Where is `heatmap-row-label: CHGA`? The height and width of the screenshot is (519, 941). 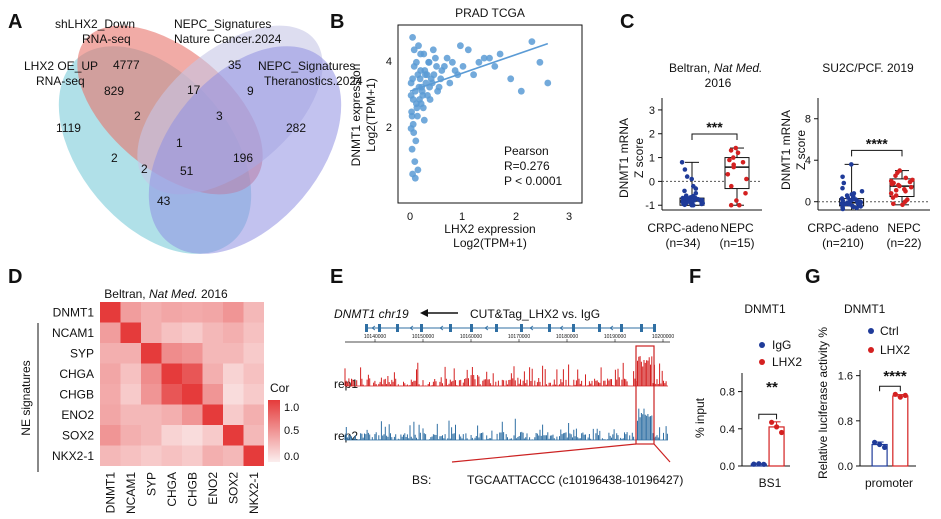
heatmap-row-label: CHGA is located at coordinates (76, 374).